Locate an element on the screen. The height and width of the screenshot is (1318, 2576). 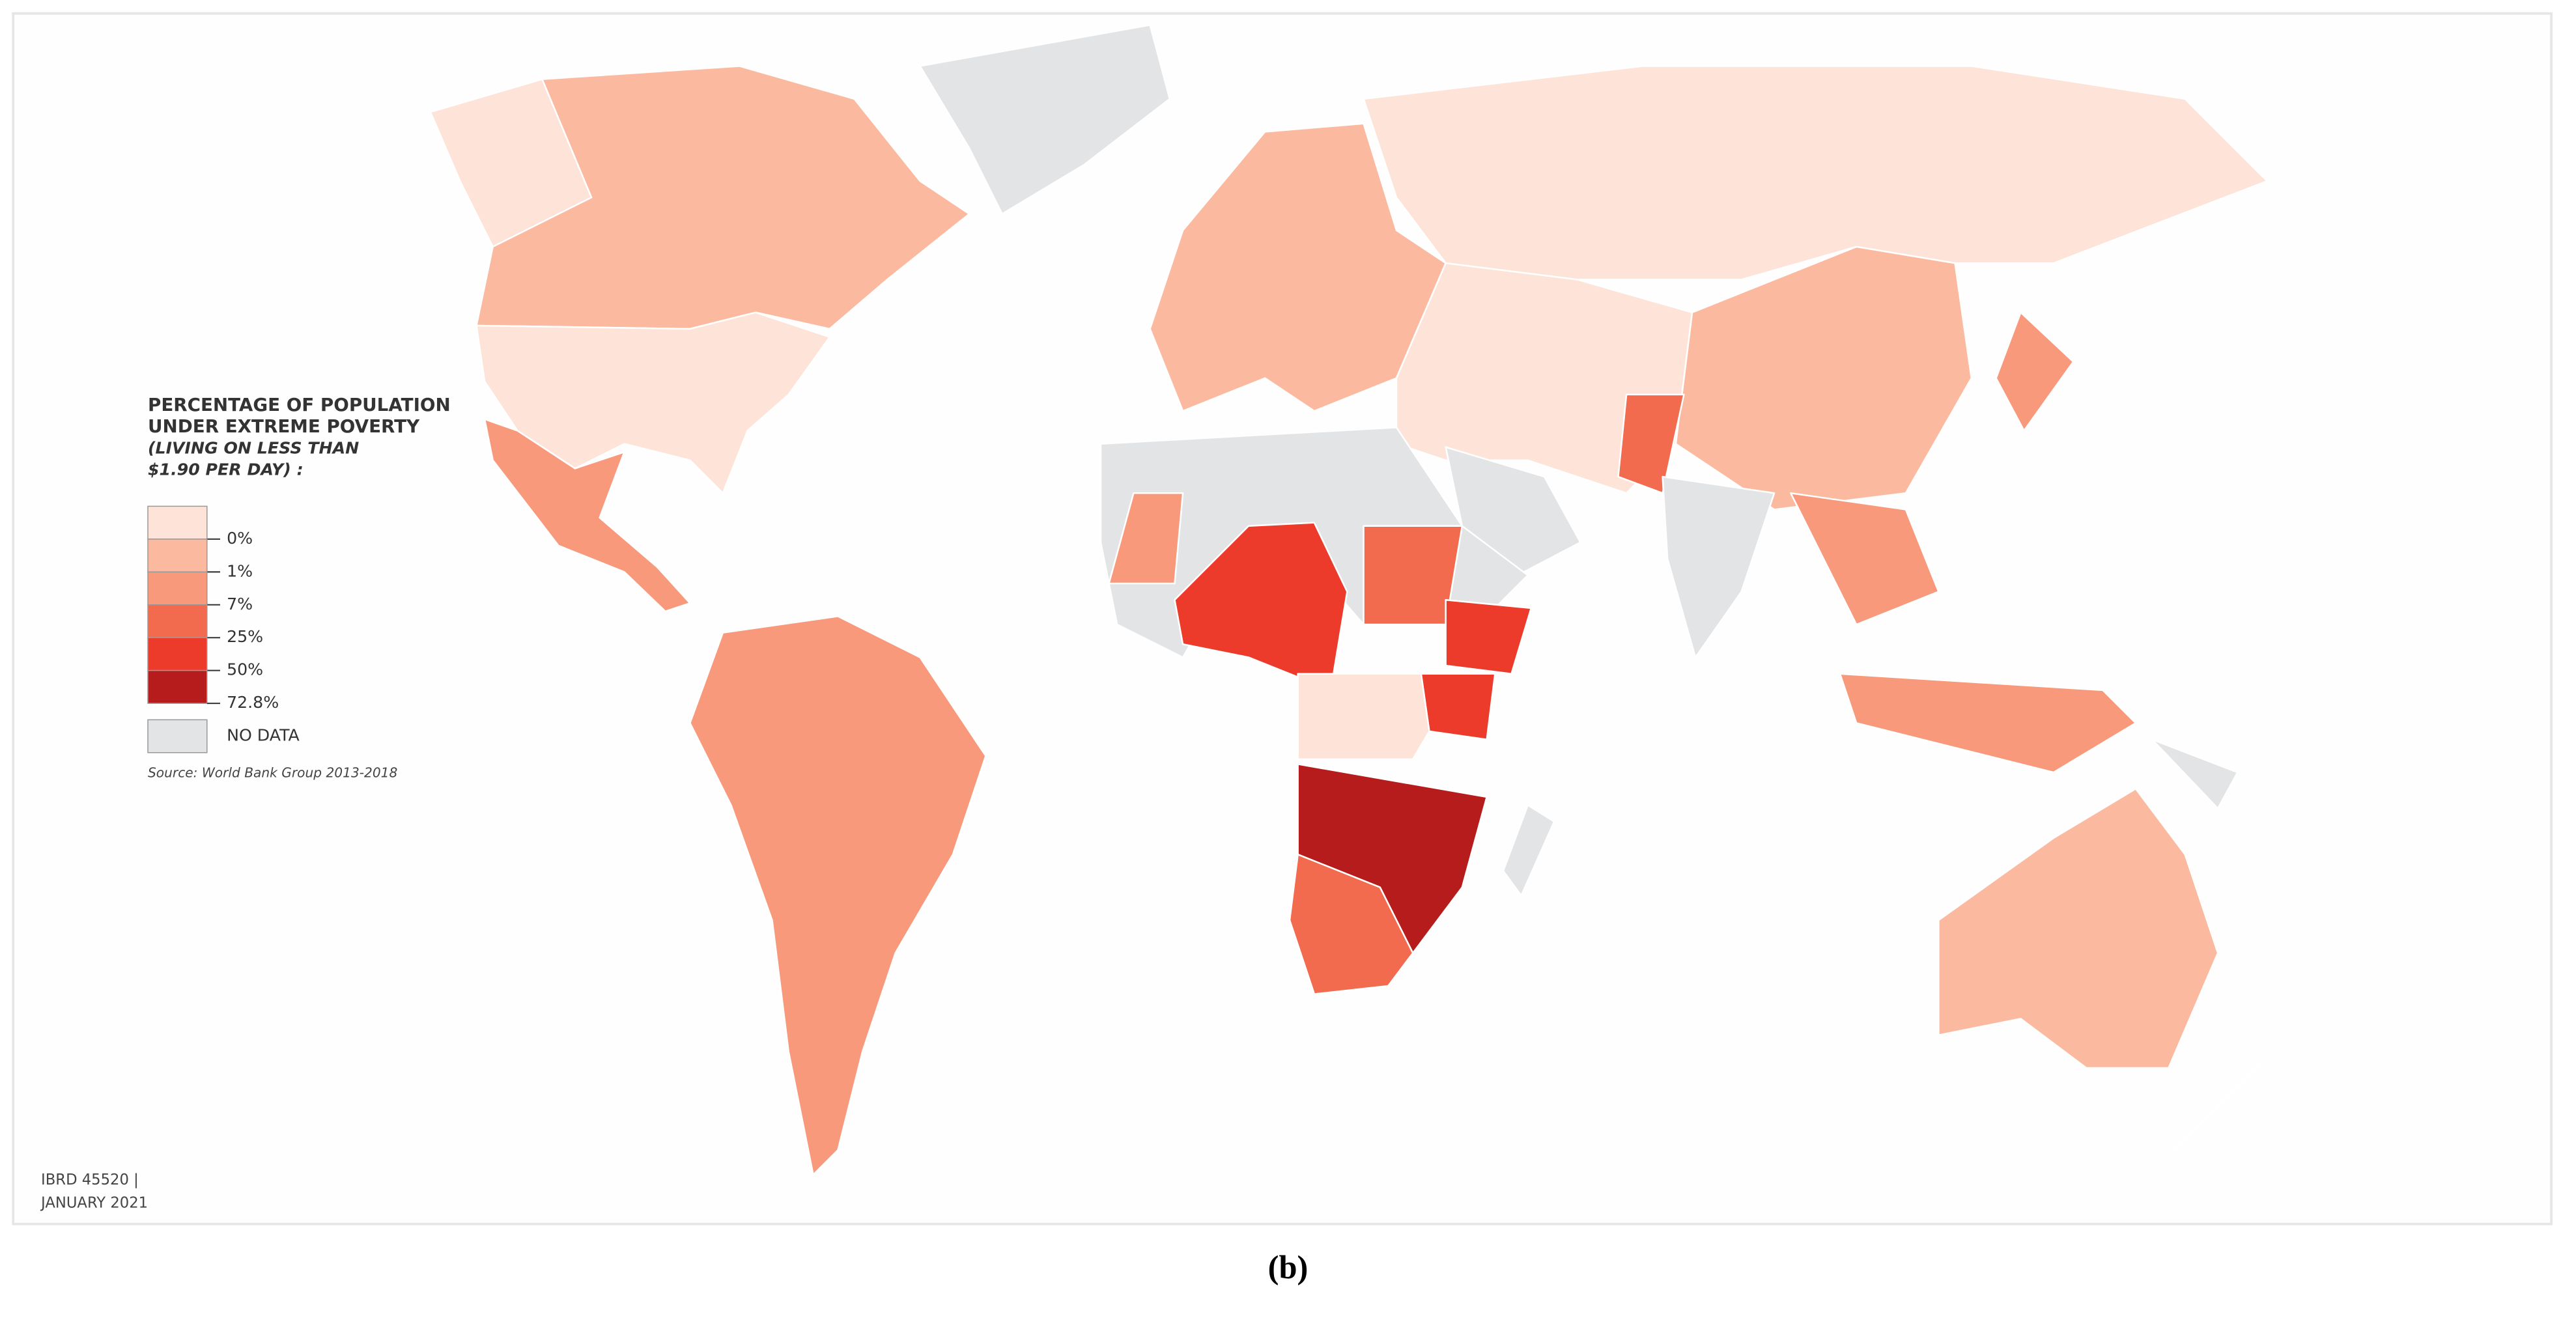
greenland is located at coordinates (1045, 120).